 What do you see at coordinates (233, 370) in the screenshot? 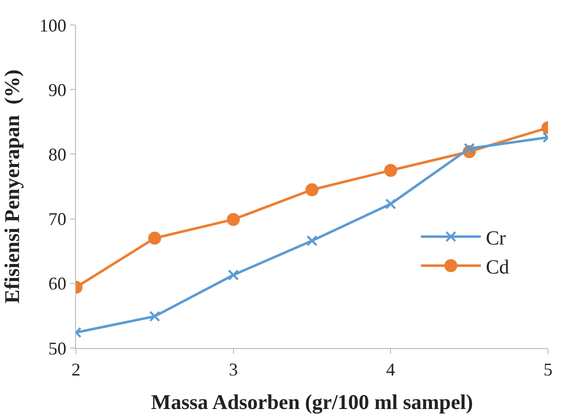
I see `x-tick-label: 3` at bounding box center [233, 370].